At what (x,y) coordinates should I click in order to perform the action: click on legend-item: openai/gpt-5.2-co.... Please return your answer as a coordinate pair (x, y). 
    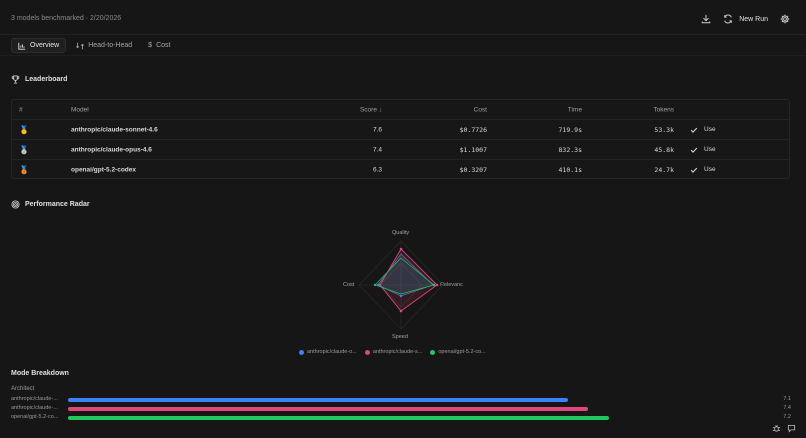
    Looking at the image, I should click on (458, 352).